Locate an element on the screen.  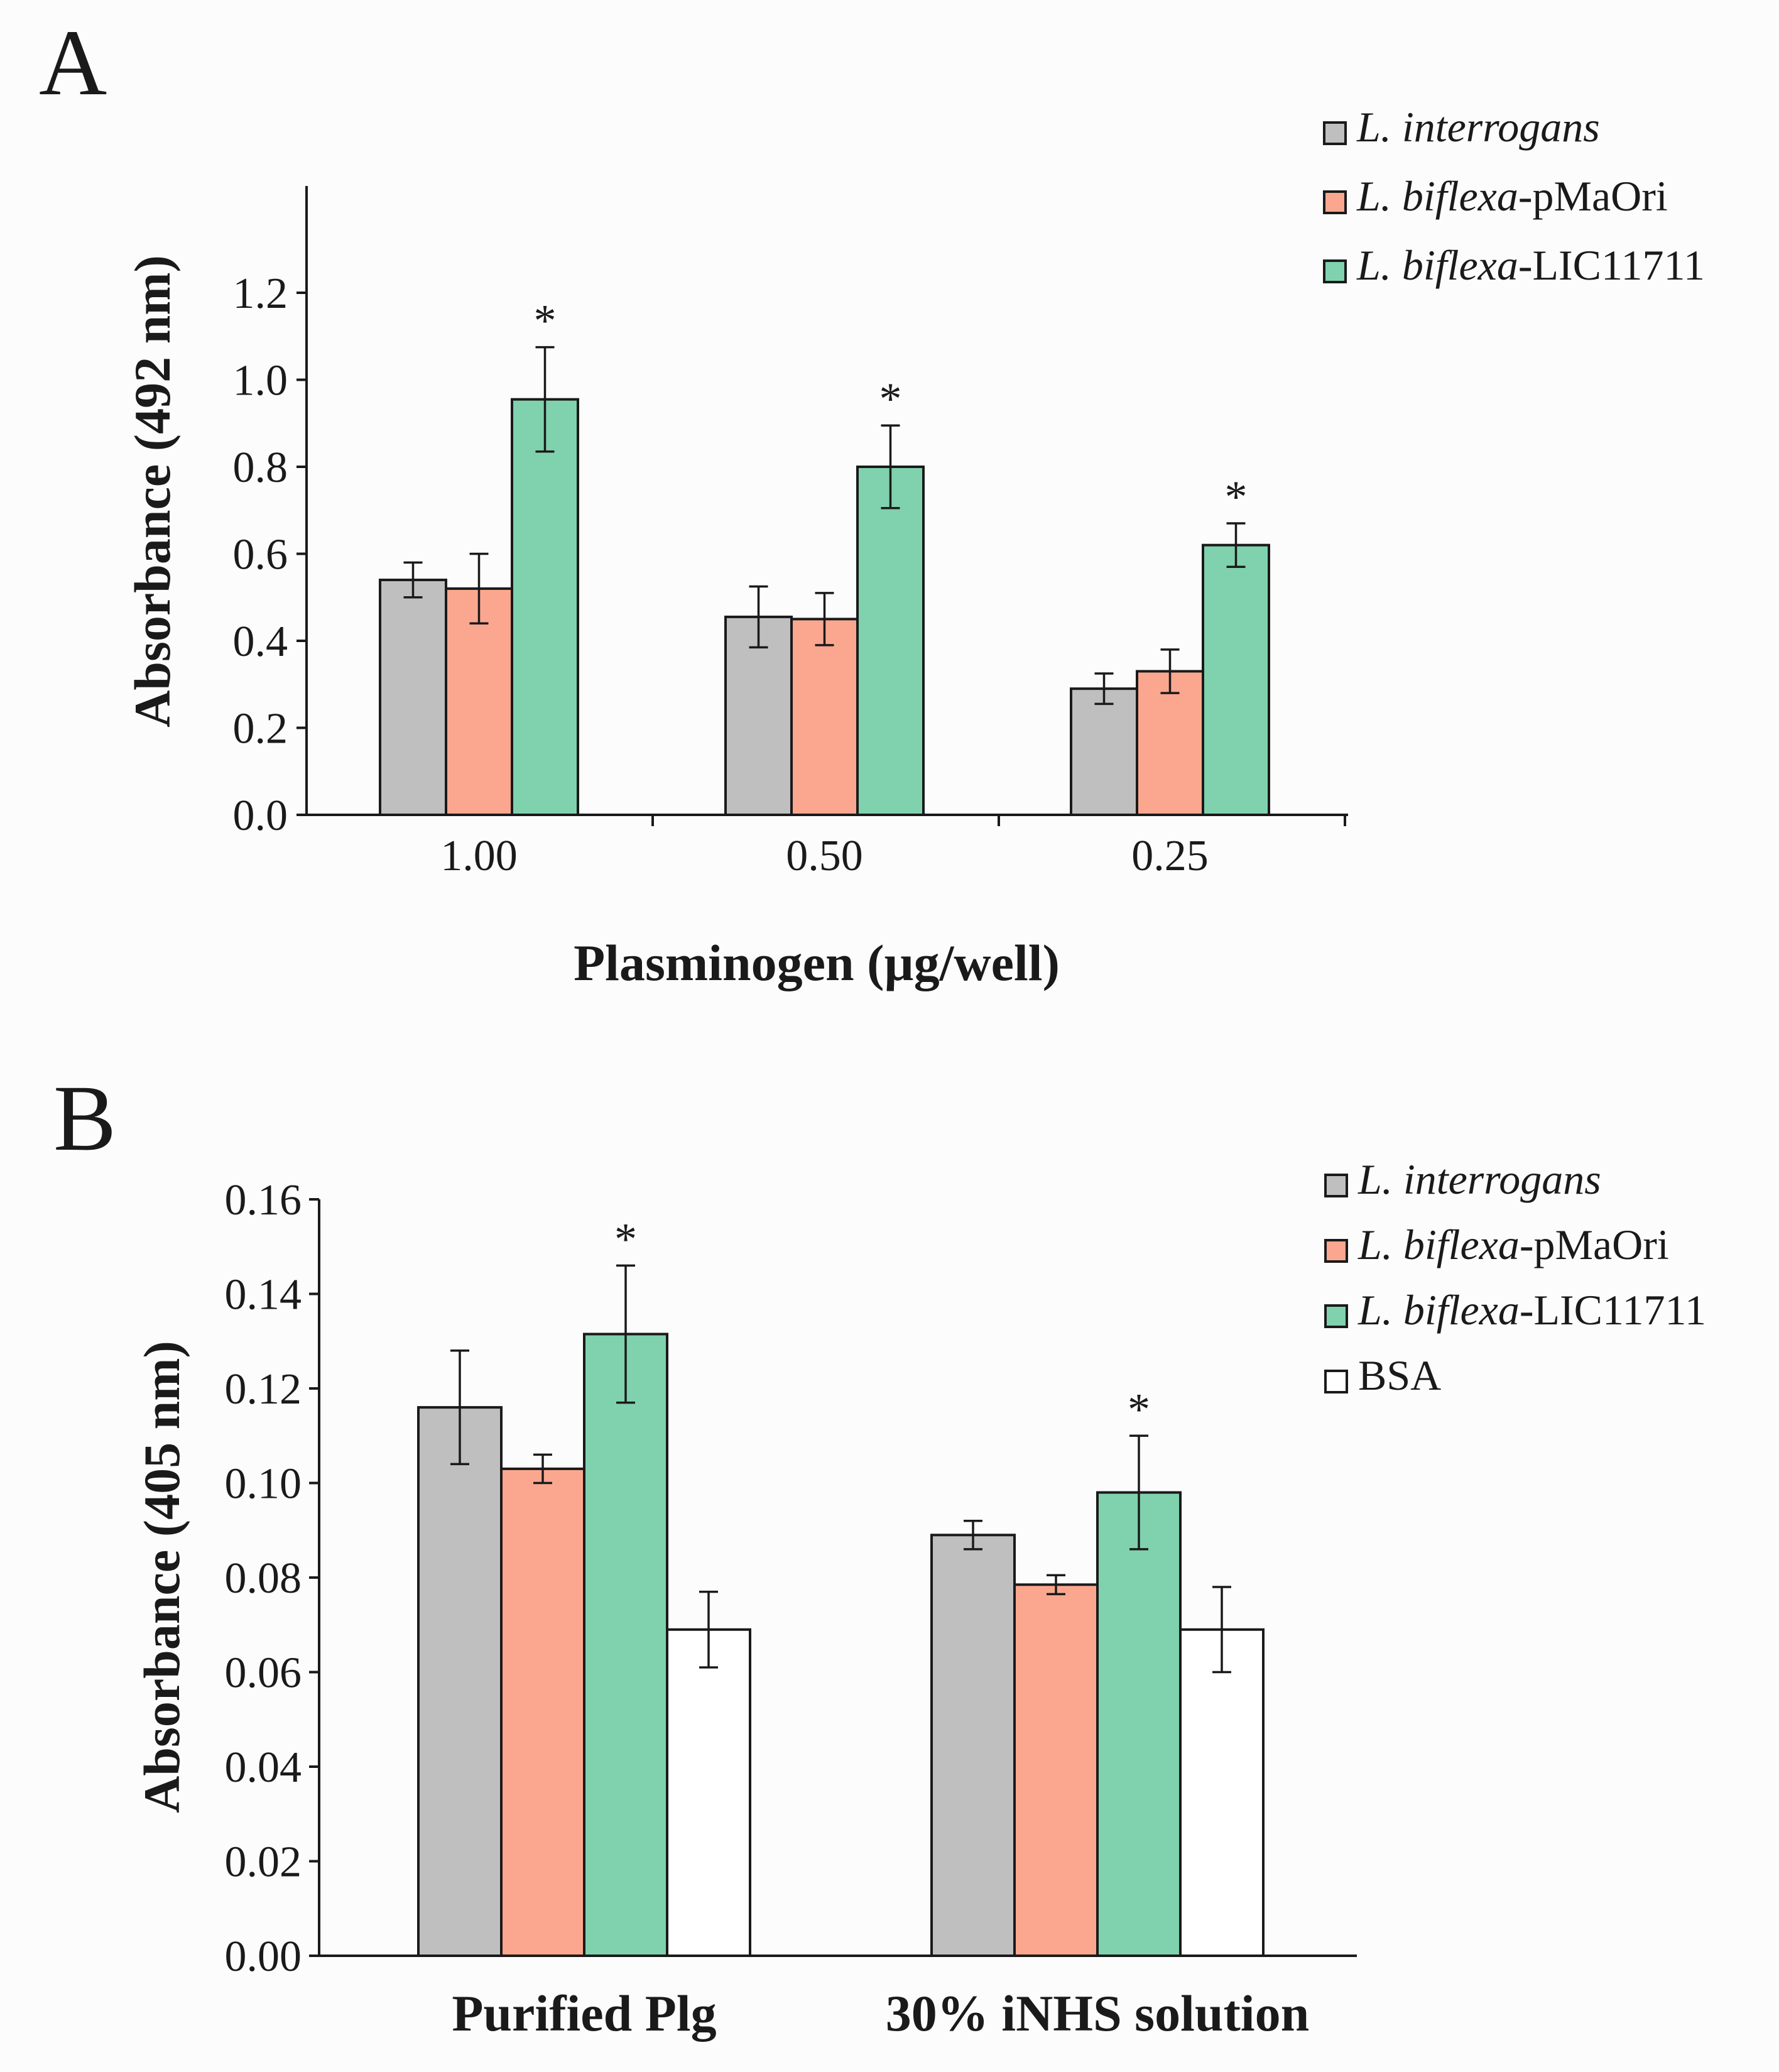
panel-b-y-tick-label: 0.00 is located at coordinates (263, 1957).